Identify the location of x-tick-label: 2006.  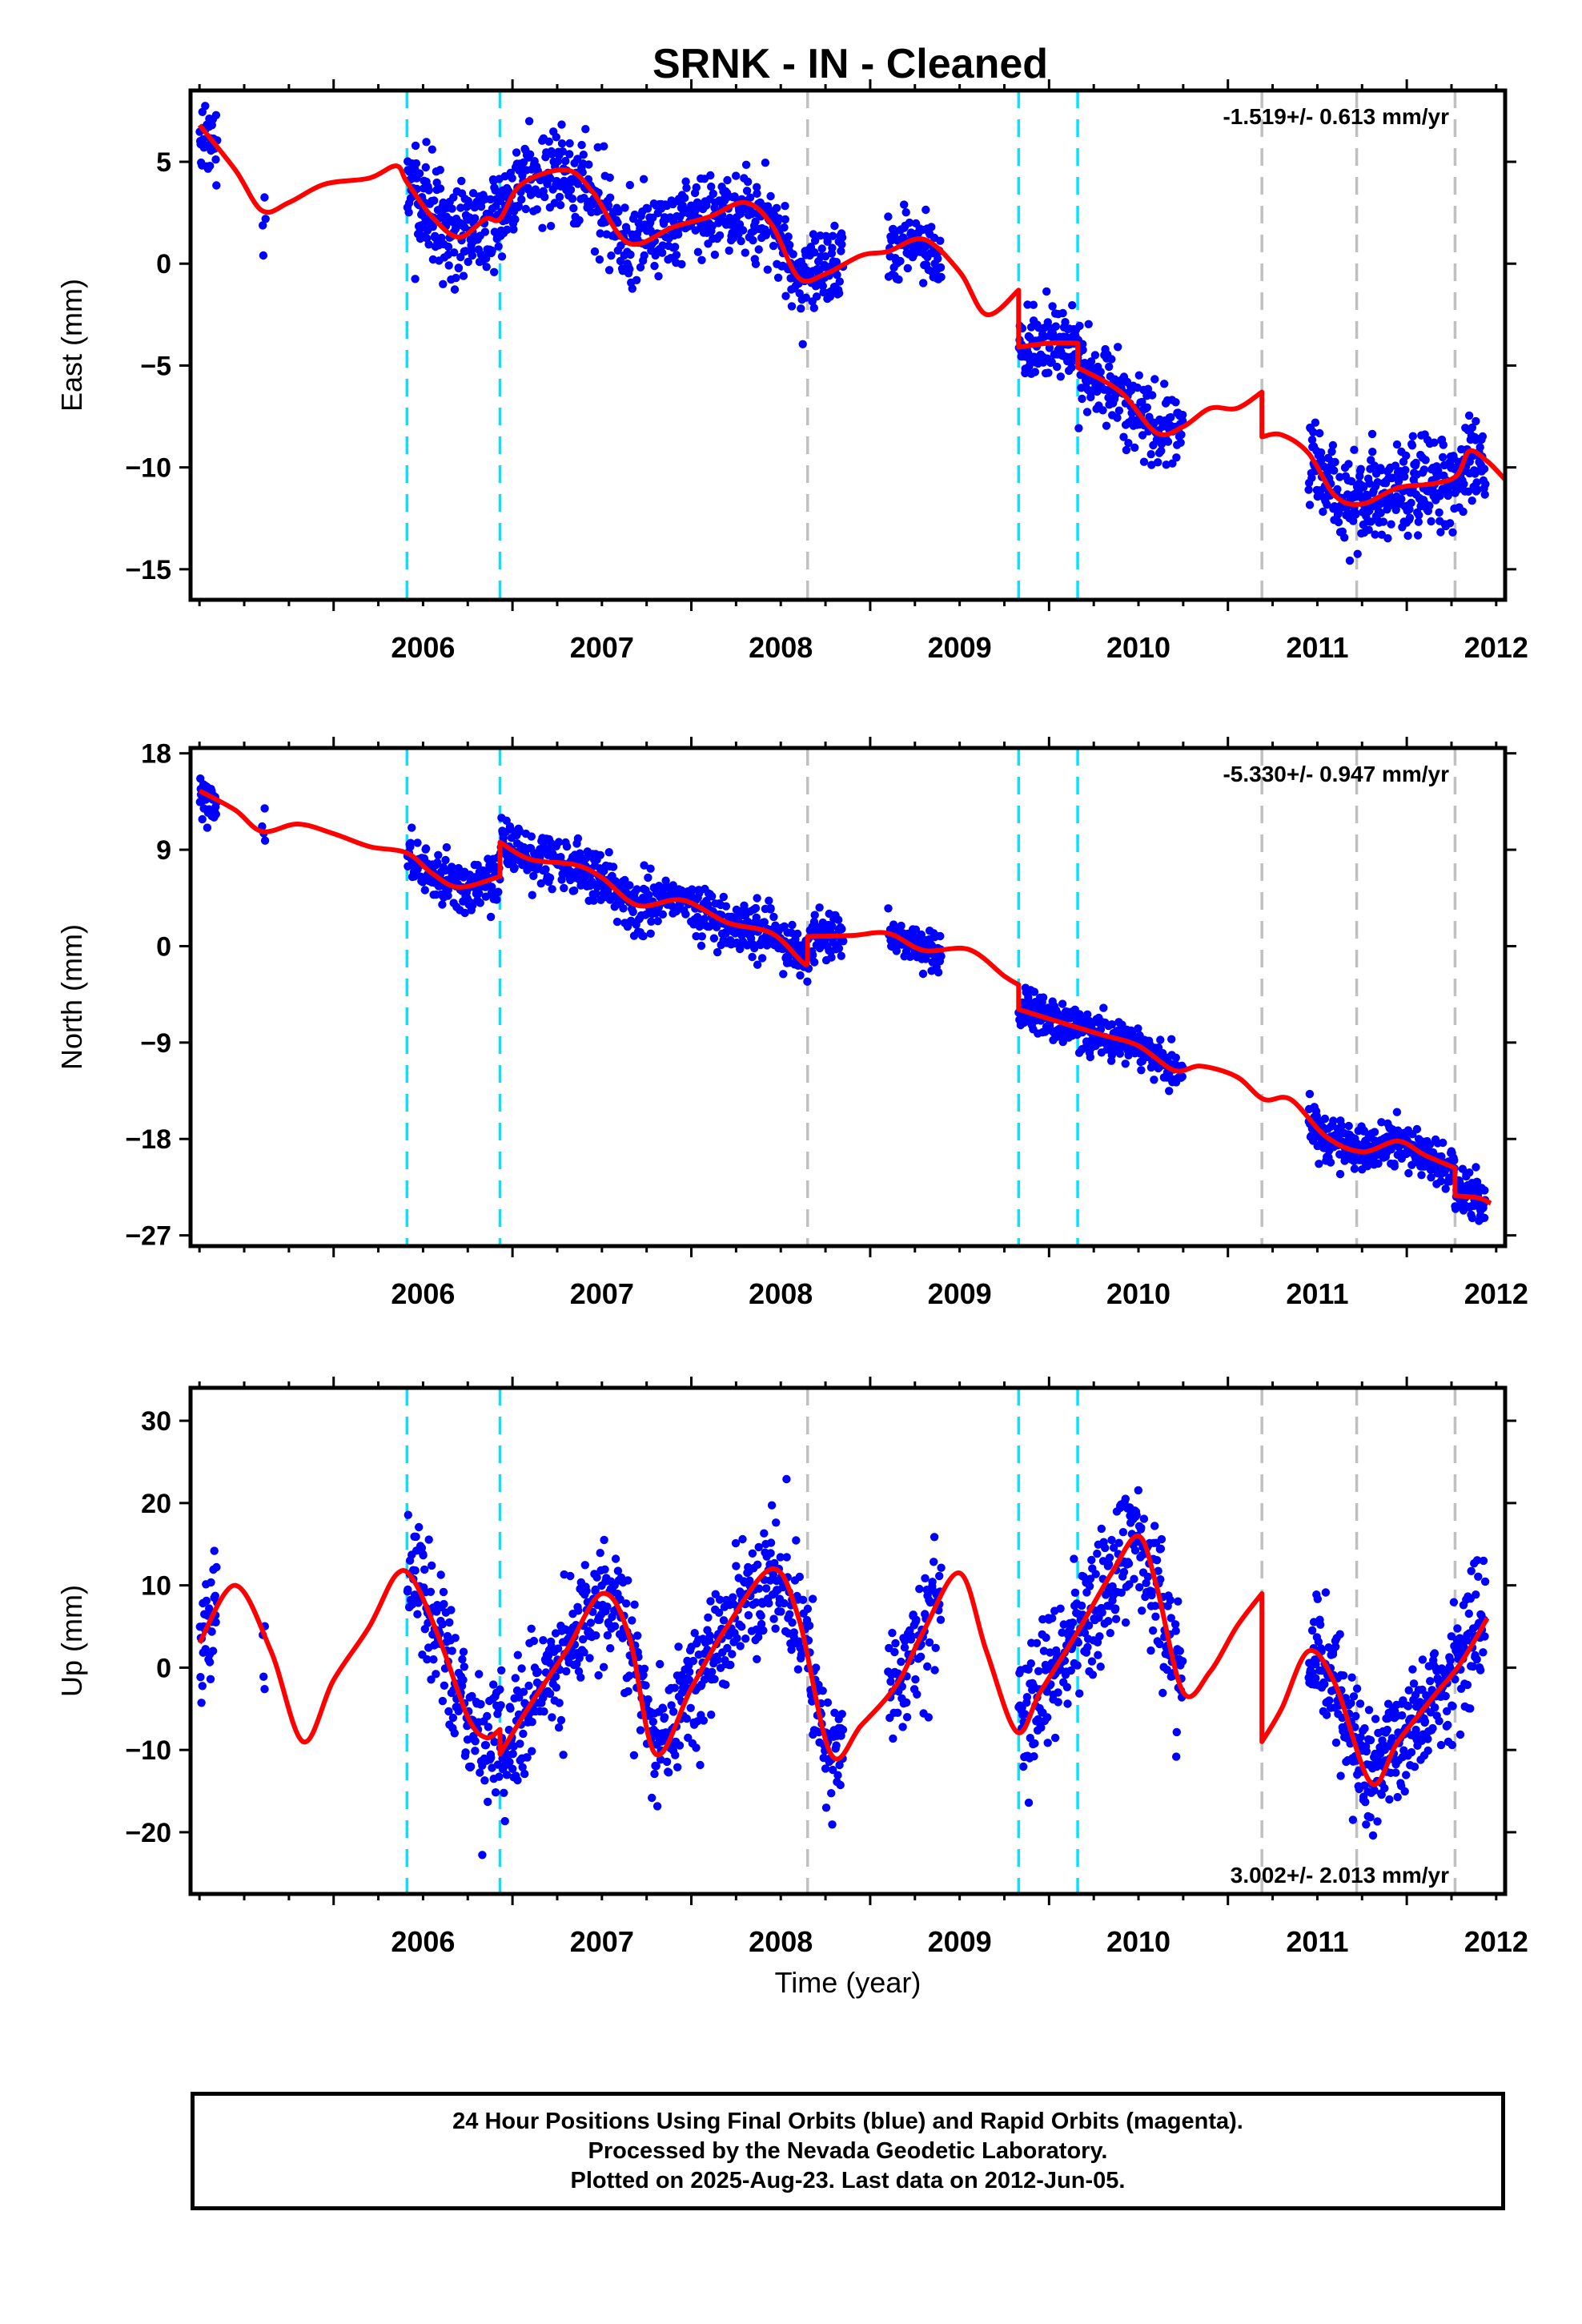
(423, 647).